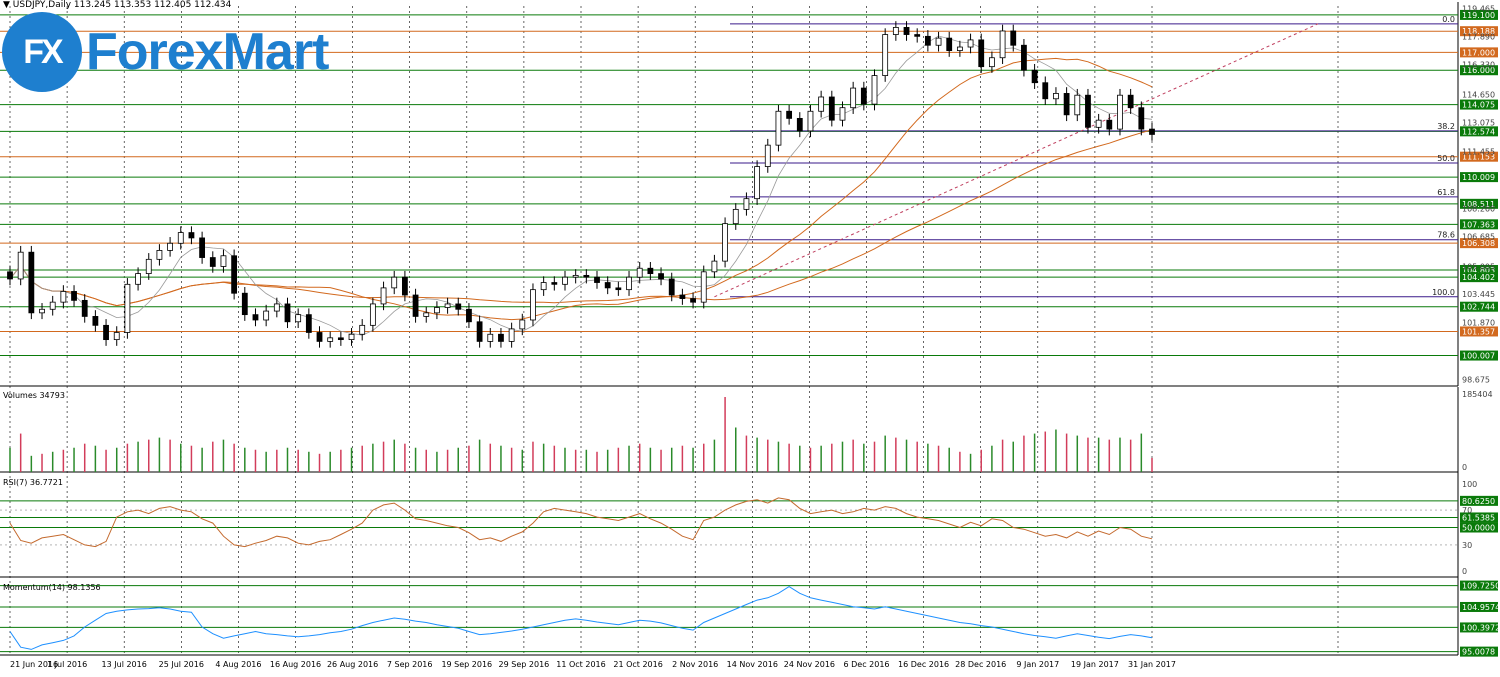  I want to click on momentum-title: Momentum(14) 98.1356, so click(52, 587).